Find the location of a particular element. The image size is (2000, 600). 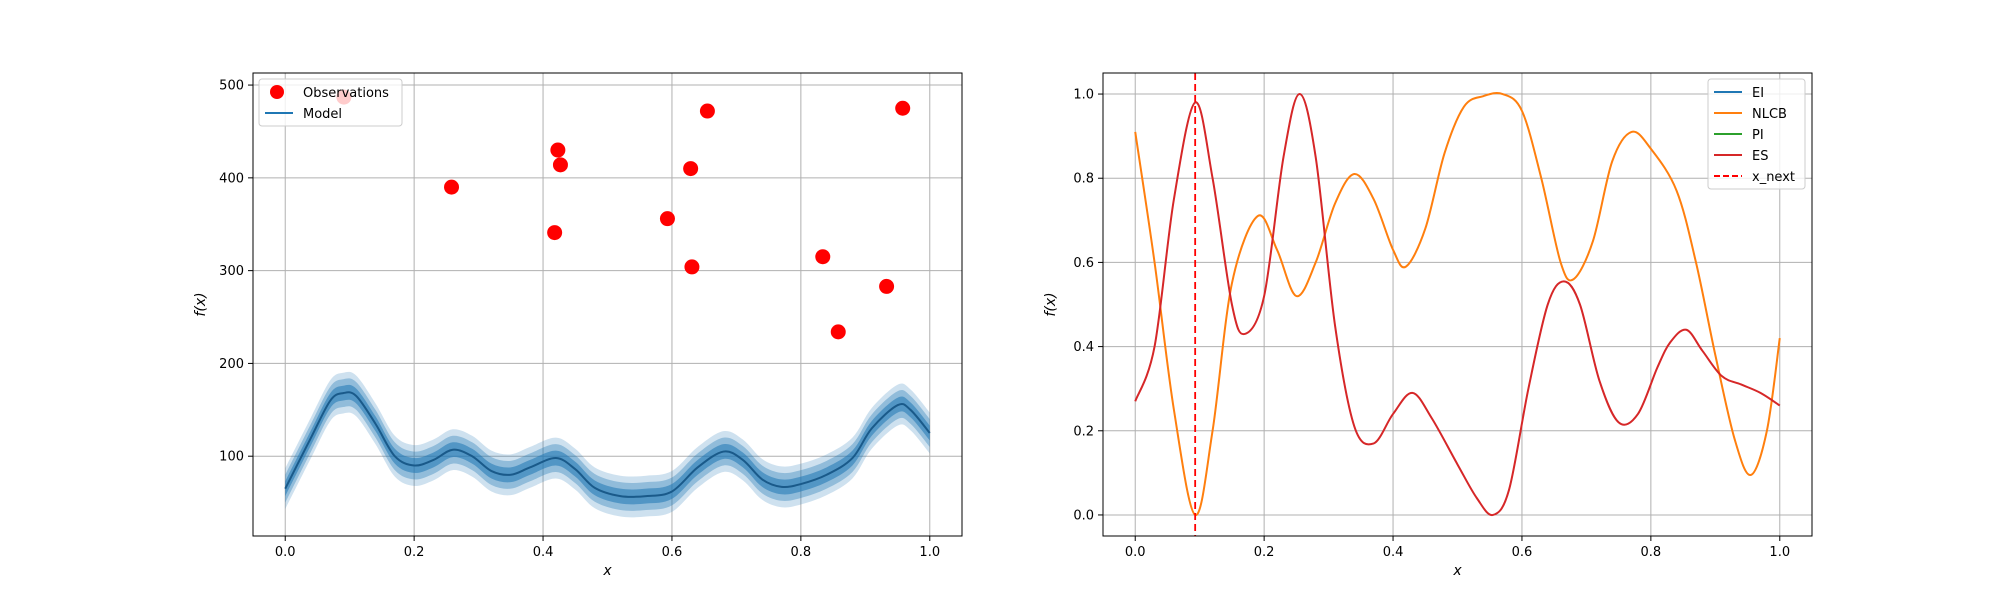

legend-label-ei: EI is located at coordinates (1758, 93).